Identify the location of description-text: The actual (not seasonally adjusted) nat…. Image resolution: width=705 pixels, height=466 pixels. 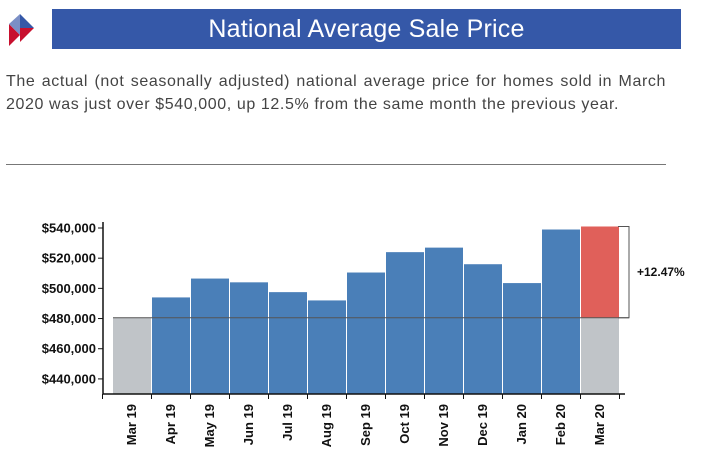
(336, 93).